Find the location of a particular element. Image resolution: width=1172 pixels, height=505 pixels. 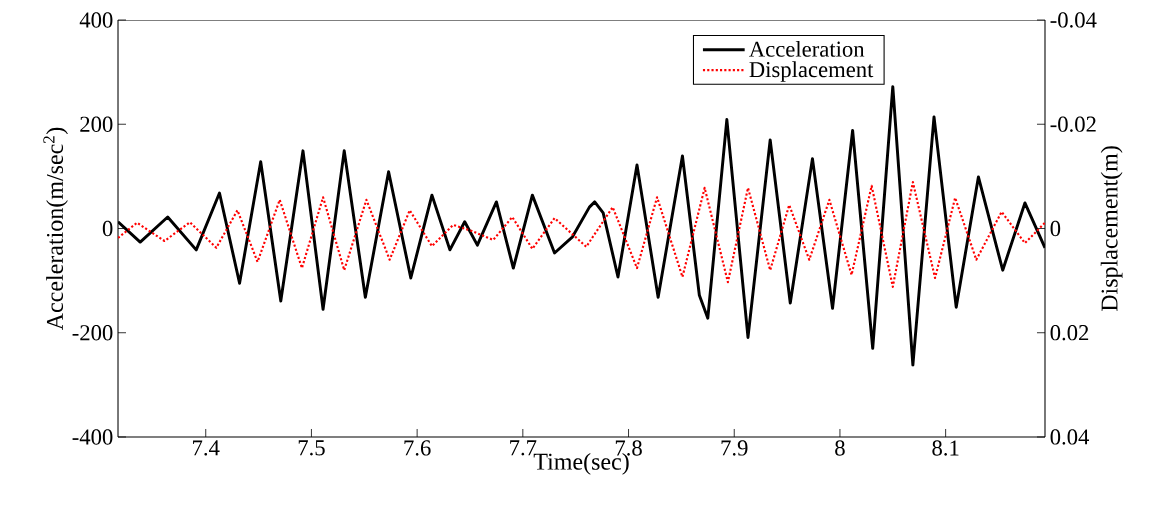

y2-axis-title: Displacement(m) is located at coordinates (1111, 229).